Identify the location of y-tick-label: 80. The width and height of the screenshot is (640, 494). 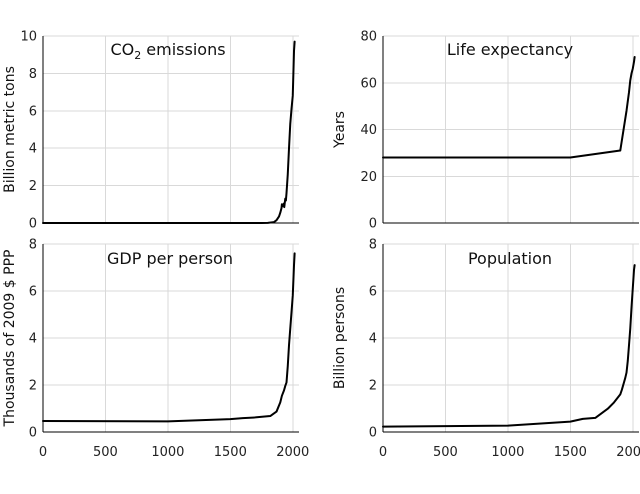
(368, 37).